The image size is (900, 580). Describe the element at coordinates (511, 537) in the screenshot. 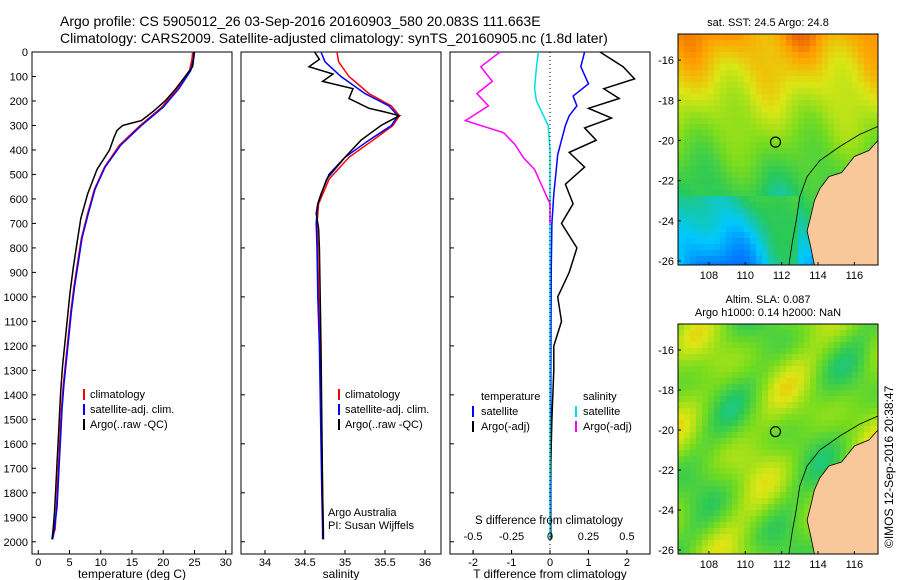

I see `difference-s-tick-label: -0.25` at that location.